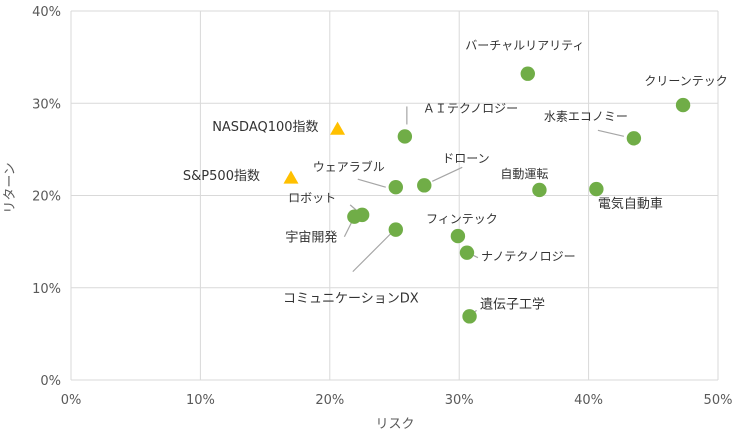 This screenshot has height=437, width=740. Describe the element at coordinates (71, 400) in the screenshot. I see `x-tick-label: 0%` at that location.